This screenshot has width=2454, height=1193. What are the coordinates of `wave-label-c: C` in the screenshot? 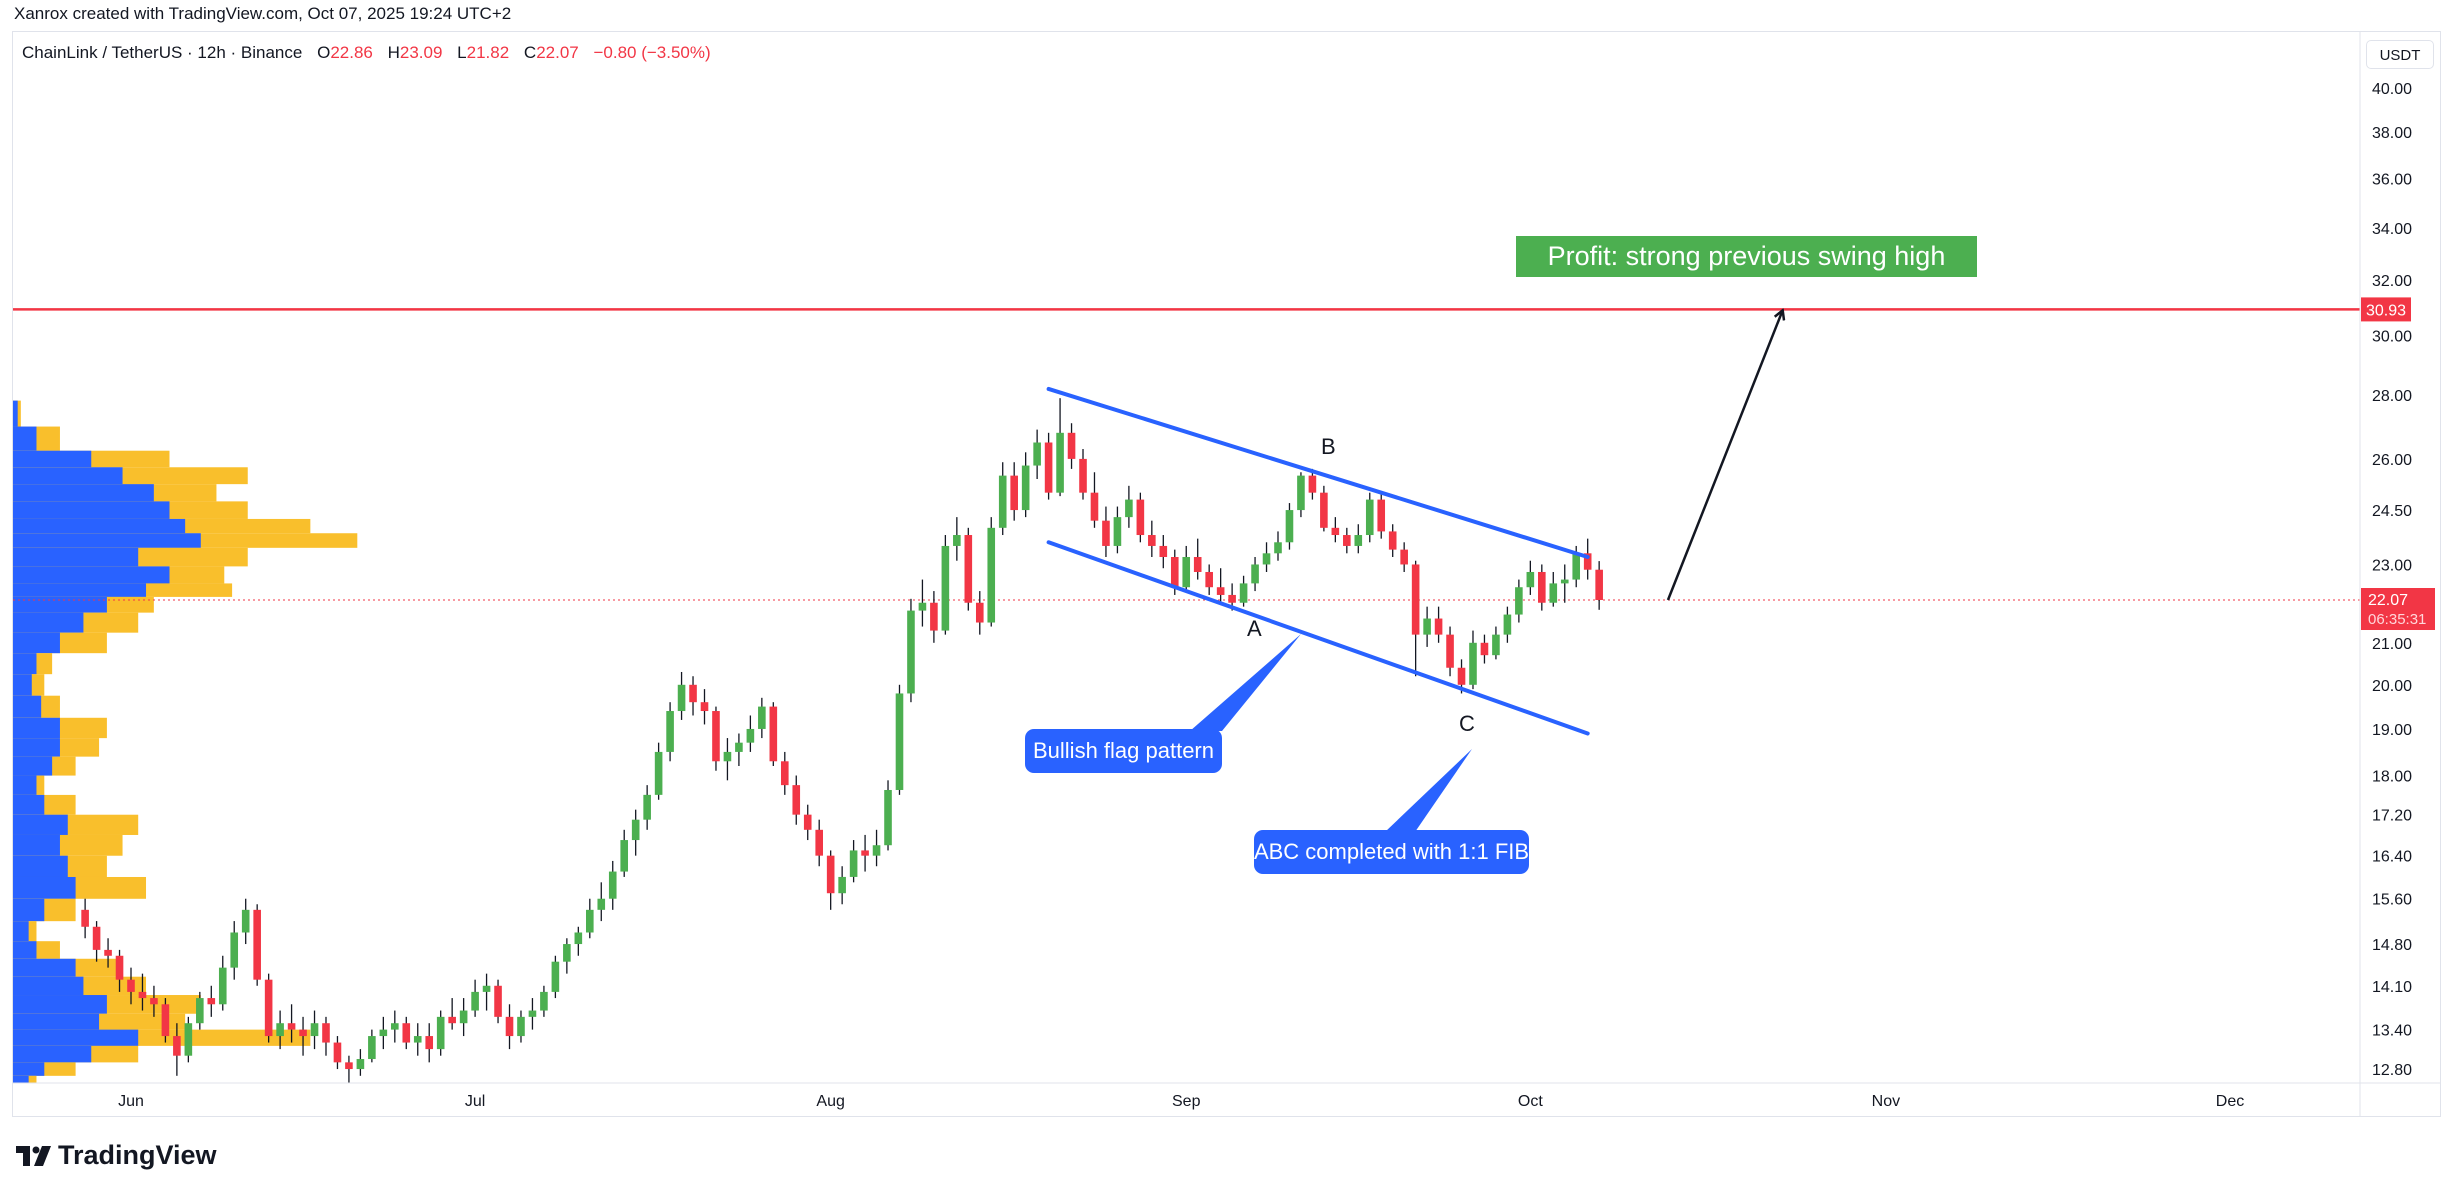 It's located at (1467, 723).